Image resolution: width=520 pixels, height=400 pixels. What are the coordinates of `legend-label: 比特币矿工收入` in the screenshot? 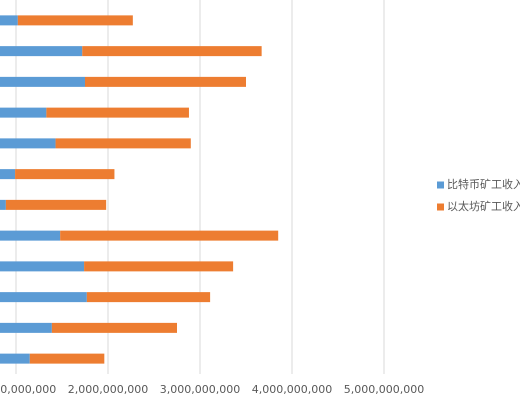 It's located at (483, 184).